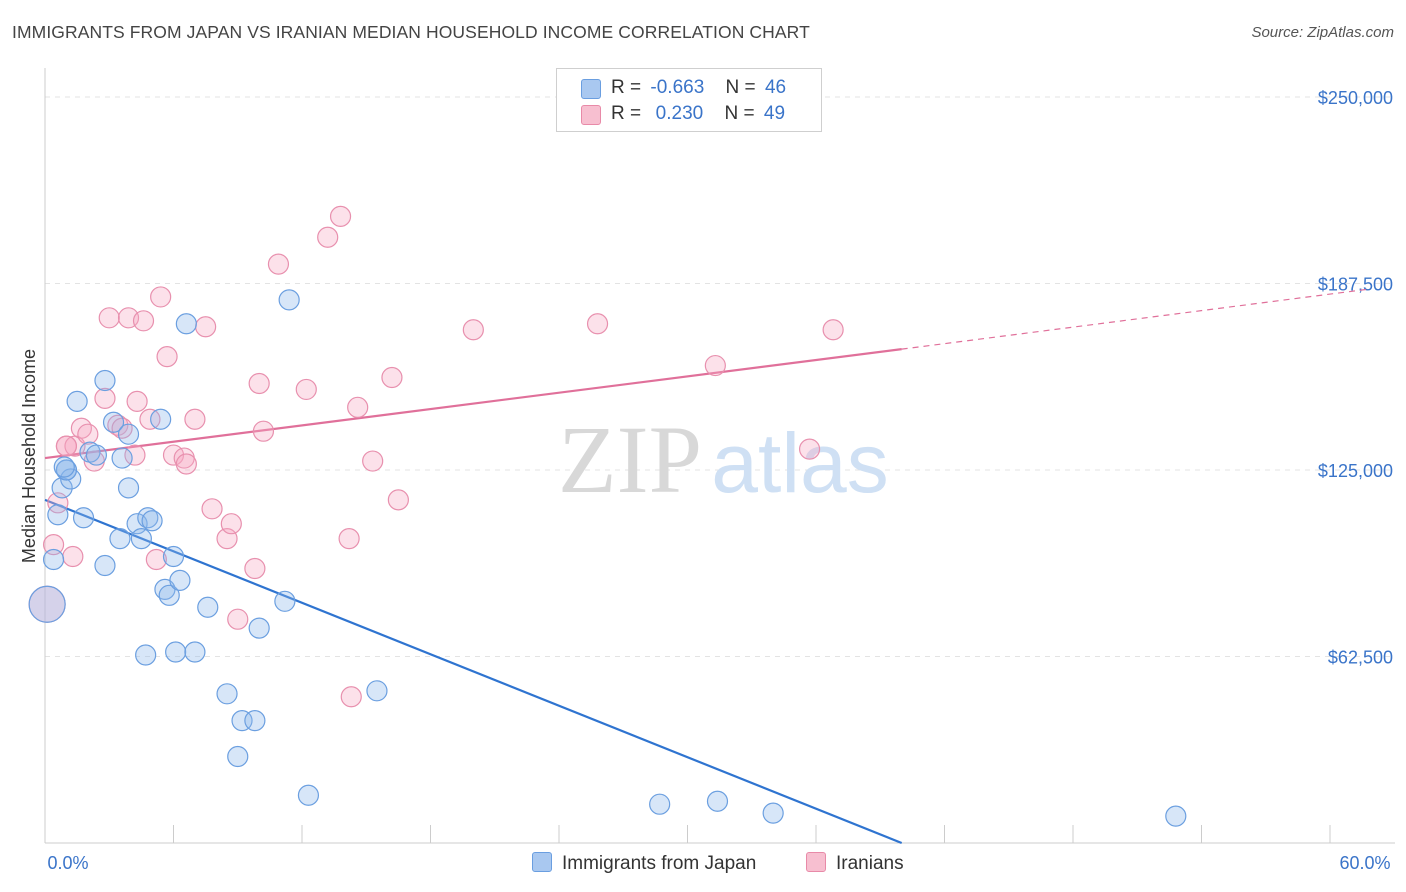  I want to click on source-label: Source: ZipAtlas.com, so click(1322, 32).